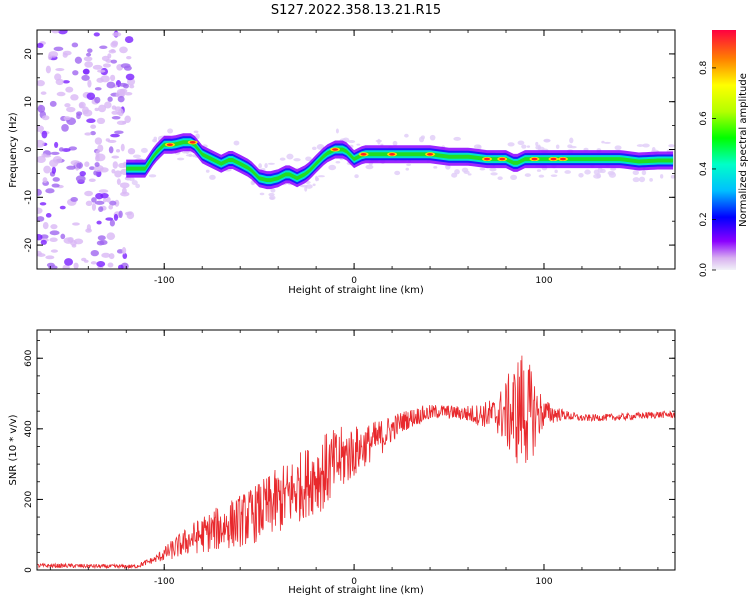 Image resolution: width=750 pixels, height=600 pixels. What do you see at coordinates (356, 10) in the screenshot?
I see `figure-title: S127.2022.358.13.21.R15` at bounding box center [356, 10].